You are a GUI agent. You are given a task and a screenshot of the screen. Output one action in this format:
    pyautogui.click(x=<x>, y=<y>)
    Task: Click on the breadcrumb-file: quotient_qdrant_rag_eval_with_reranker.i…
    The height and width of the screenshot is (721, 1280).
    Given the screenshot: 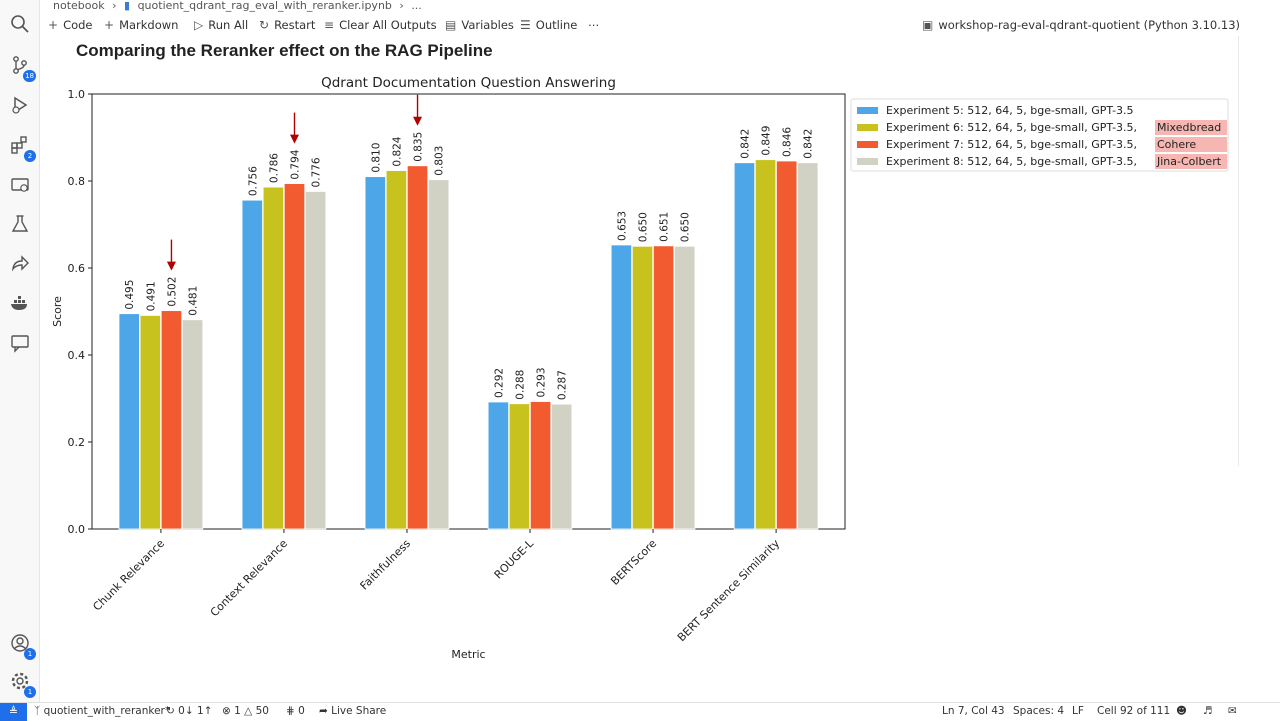 What is the action you would take?
    pyautogui.click(x=264, y=6)
    